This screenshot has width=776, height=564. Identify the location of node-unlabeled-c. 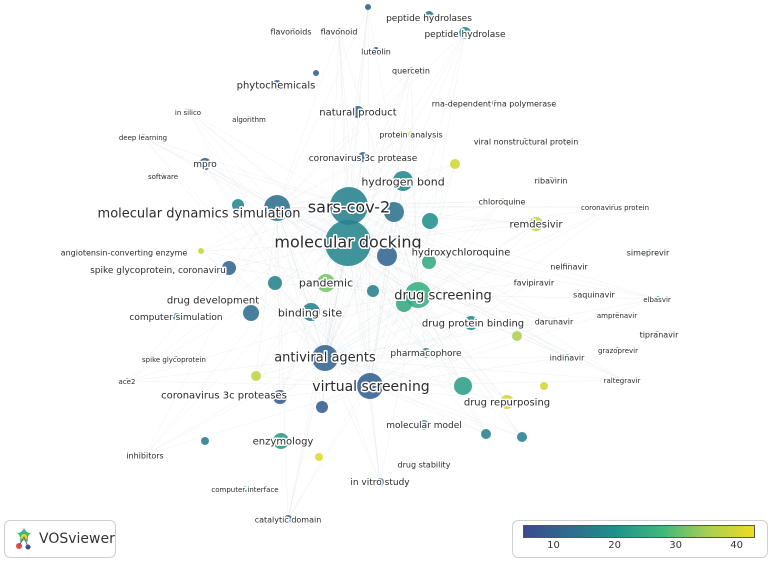
(430, 221).